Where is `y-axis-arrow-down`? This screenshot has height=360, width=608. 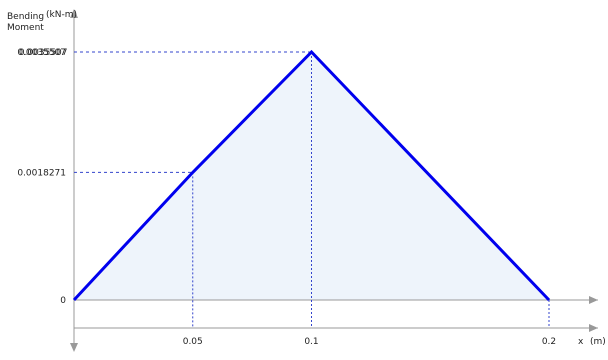 y-axis-arrow-down is located at coordinates (74, 347).